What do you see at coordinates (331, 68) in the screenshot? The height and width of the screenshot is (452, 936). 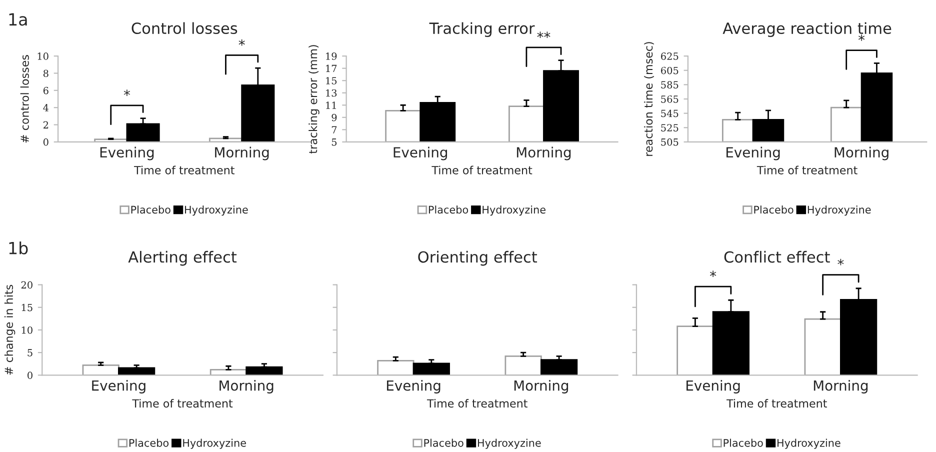 I see `y-tick-label: 17` at bounding box center [331, 68].